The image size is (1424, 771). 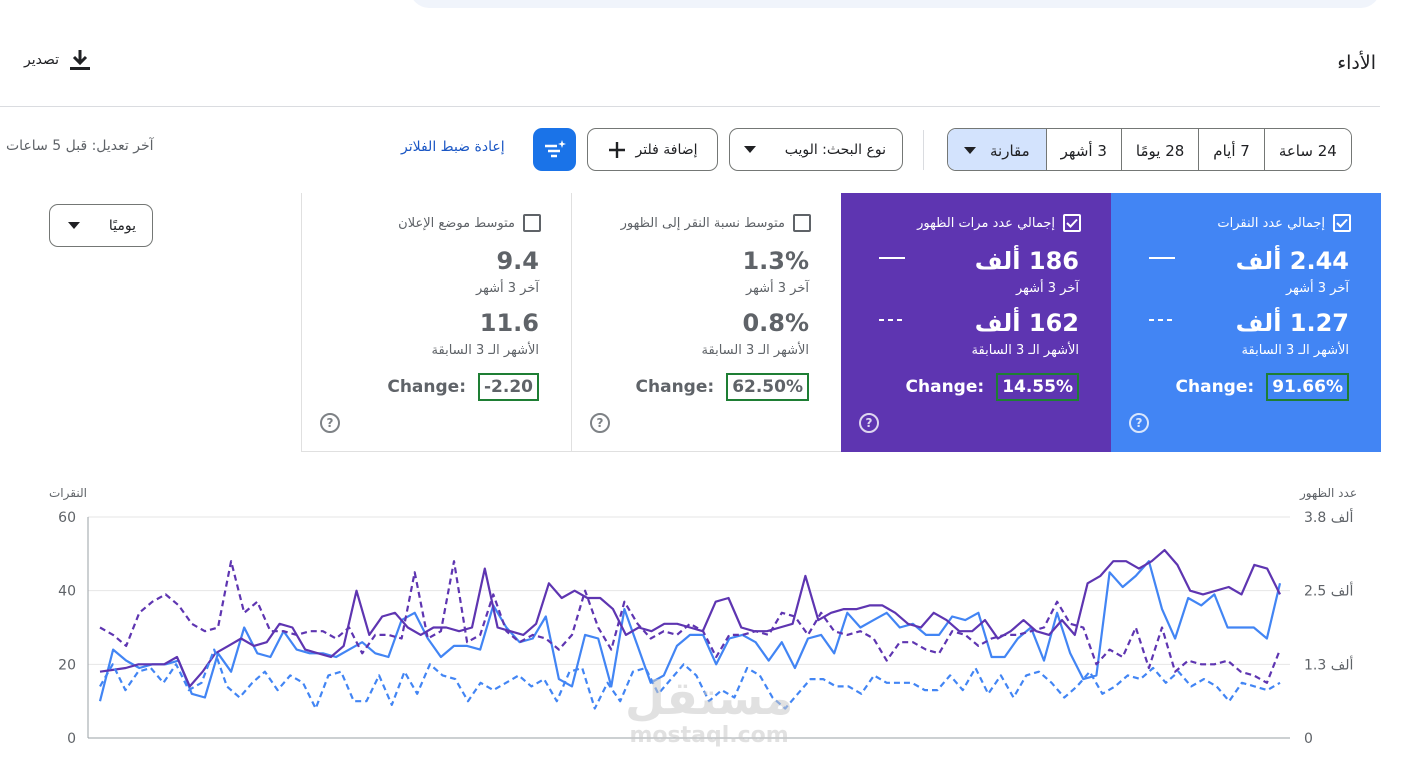 I want to click on metric-prev-value: 1.27 ألف, so click(x=1292, y=323).